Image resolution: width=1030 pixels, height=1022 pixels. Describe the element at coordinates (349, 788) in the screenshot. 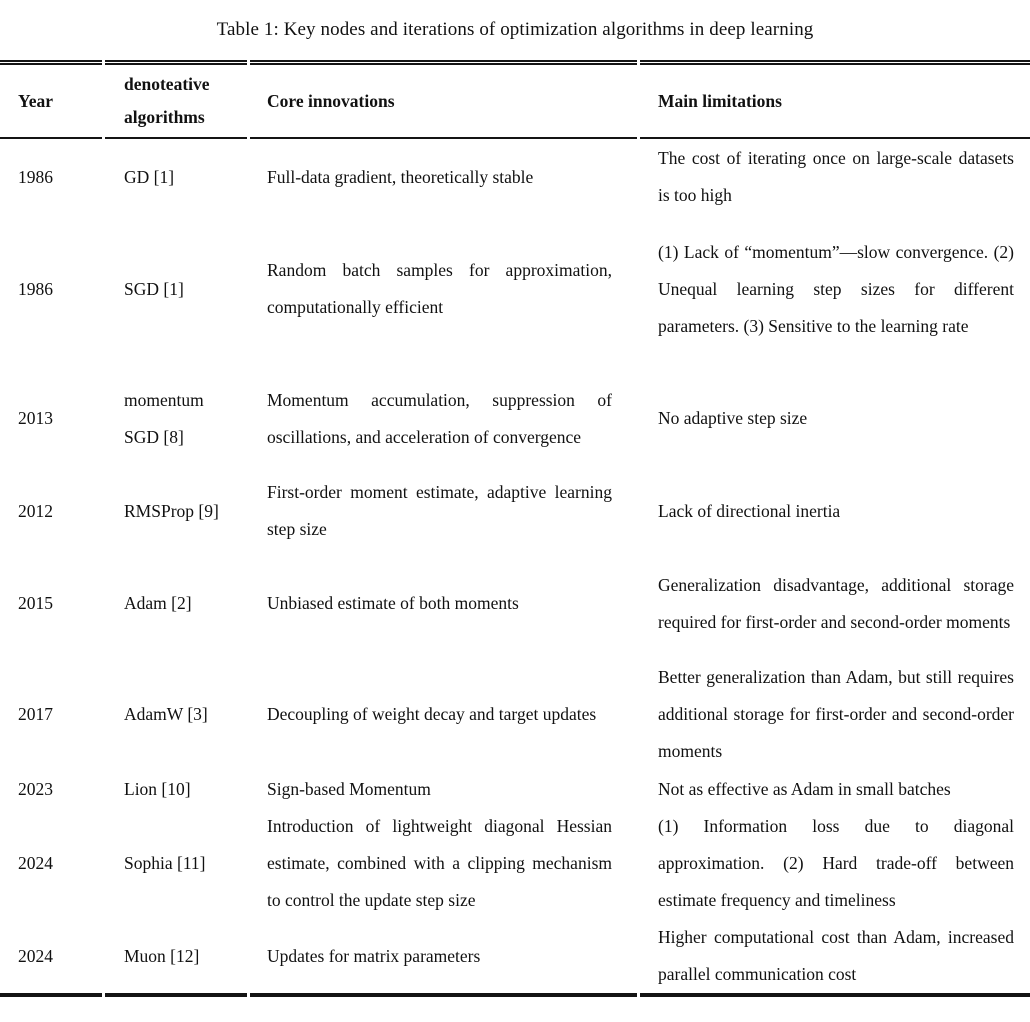

I see `core-innovations-text: Sign-based Momentum` at that location.